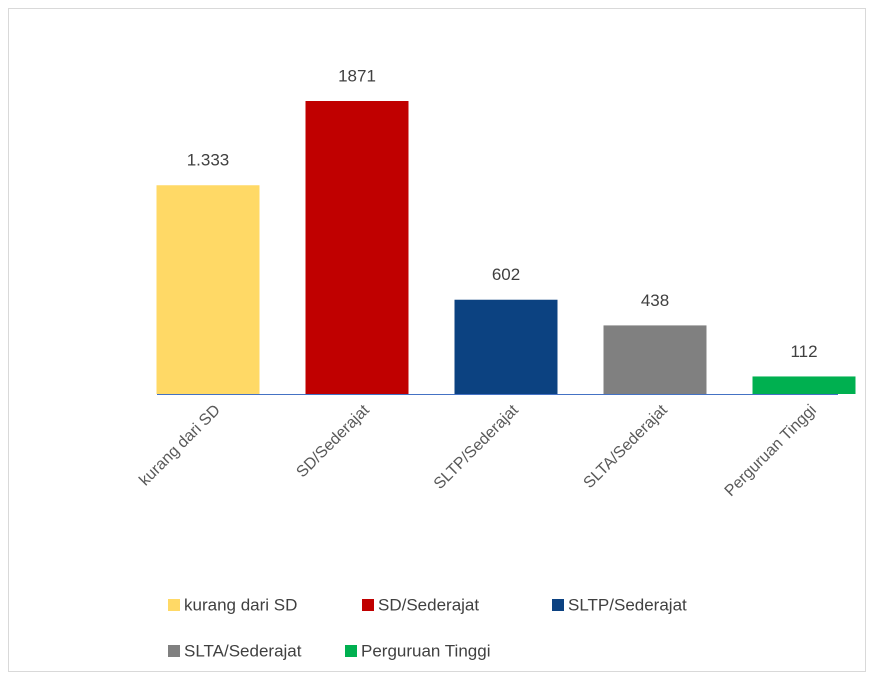 This screenshot has height=679, width=874. I want to click on legend-label: SD/Sederajat, so click(428, 604).